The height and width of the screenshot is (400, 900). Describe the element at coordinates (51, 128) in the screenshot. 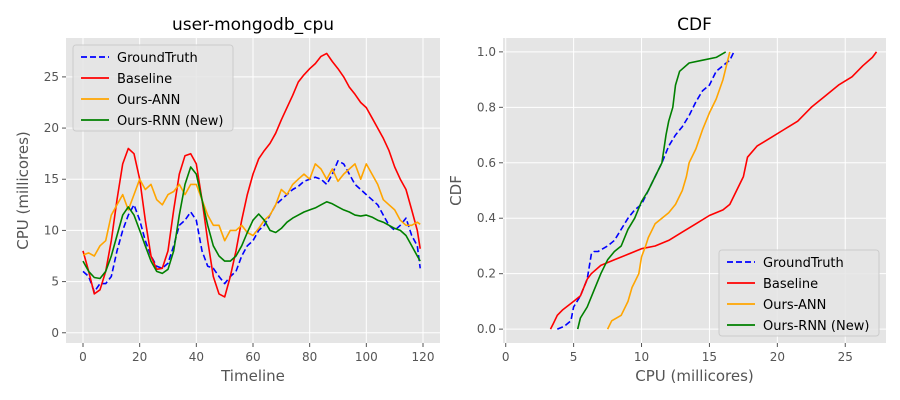

I see `y-tick-label: 20` at that location.